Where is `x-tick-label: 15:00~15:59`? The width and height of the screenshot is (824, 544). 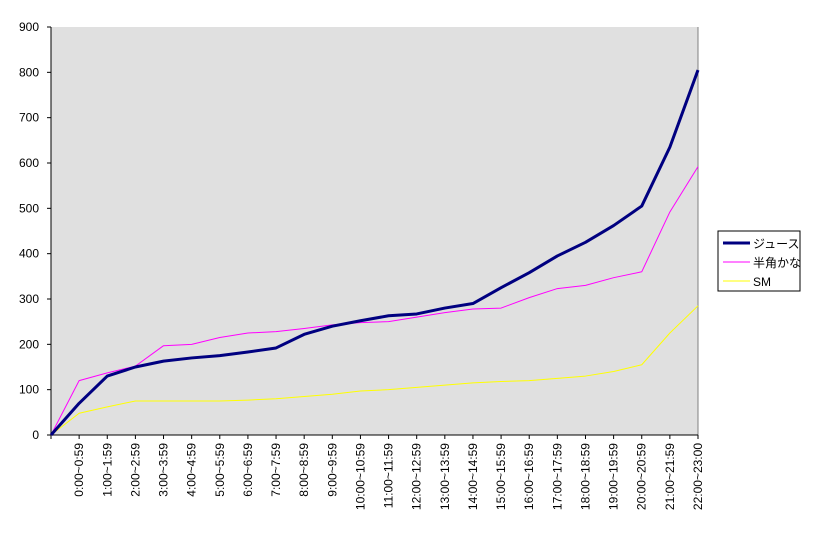
x-tick-label: 15:00~15:59 is located at coordinates (501, 476).